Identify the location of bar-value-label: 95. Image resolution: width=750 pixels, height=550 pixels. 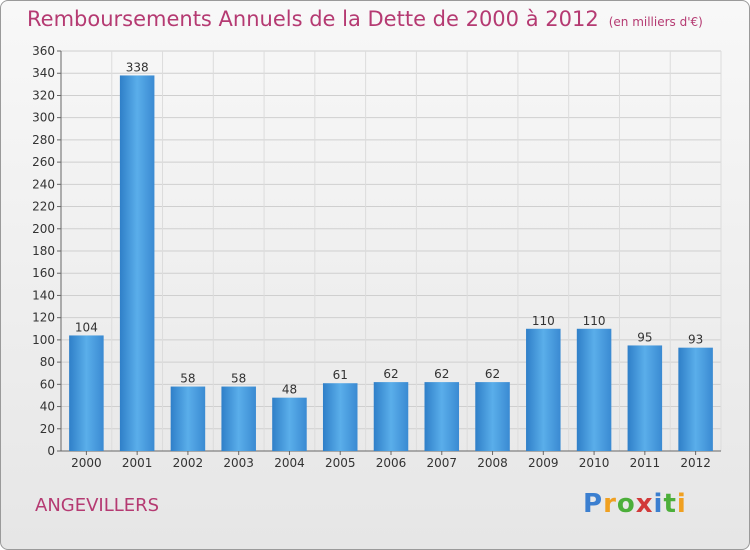
(644, 337).